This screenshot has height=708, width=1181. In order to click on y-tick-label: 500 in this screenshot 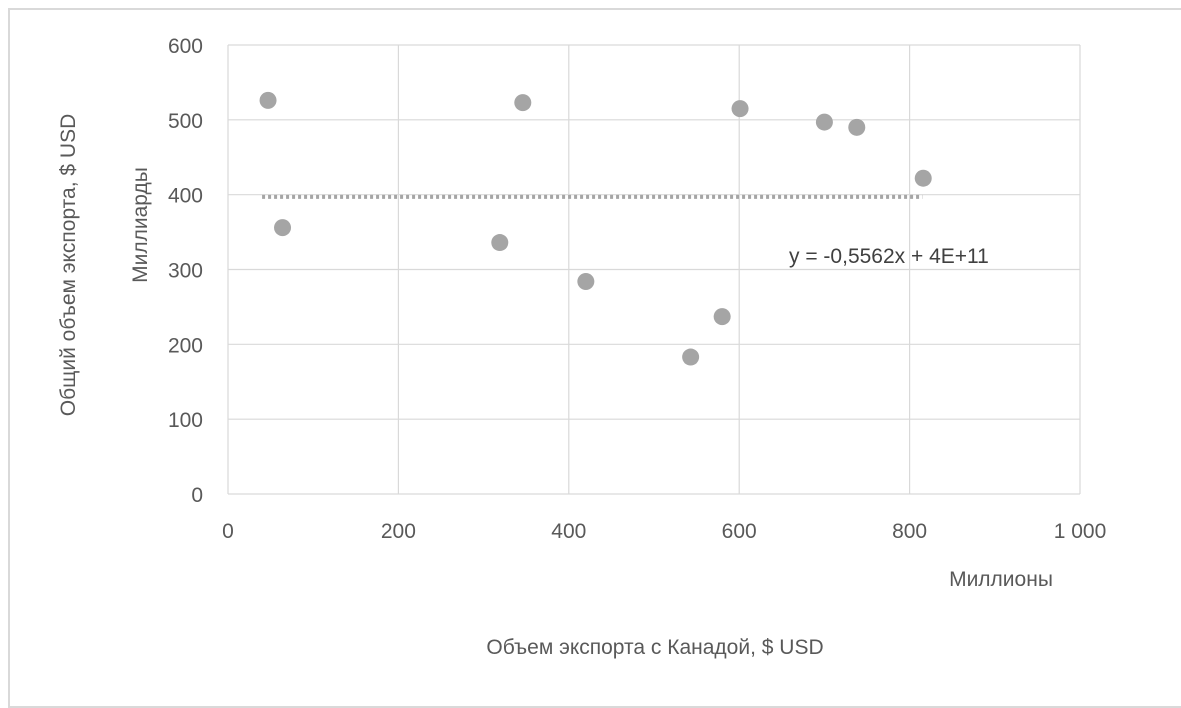, I will do `click(185, 121)`.